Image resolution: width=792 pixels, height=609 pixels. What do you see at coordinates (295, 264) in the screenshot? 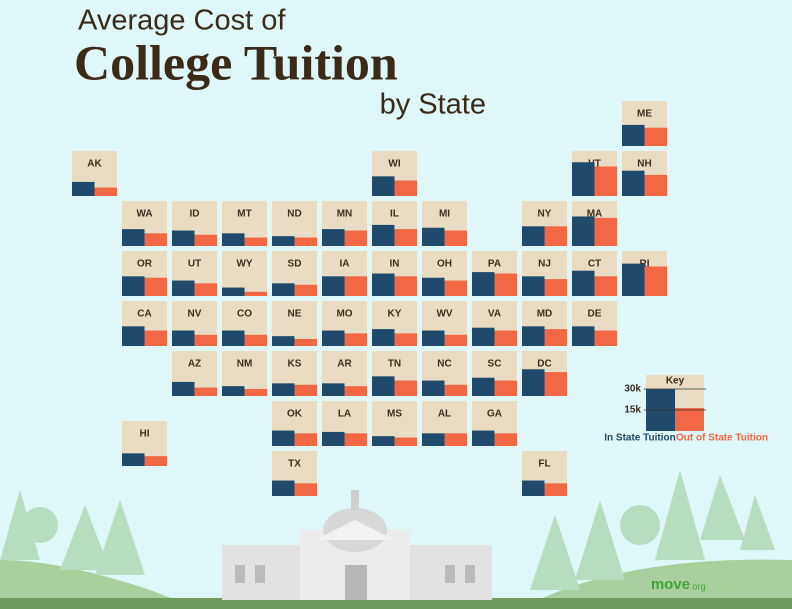
I see `state-label: SD` at bounding box center [295, 264].